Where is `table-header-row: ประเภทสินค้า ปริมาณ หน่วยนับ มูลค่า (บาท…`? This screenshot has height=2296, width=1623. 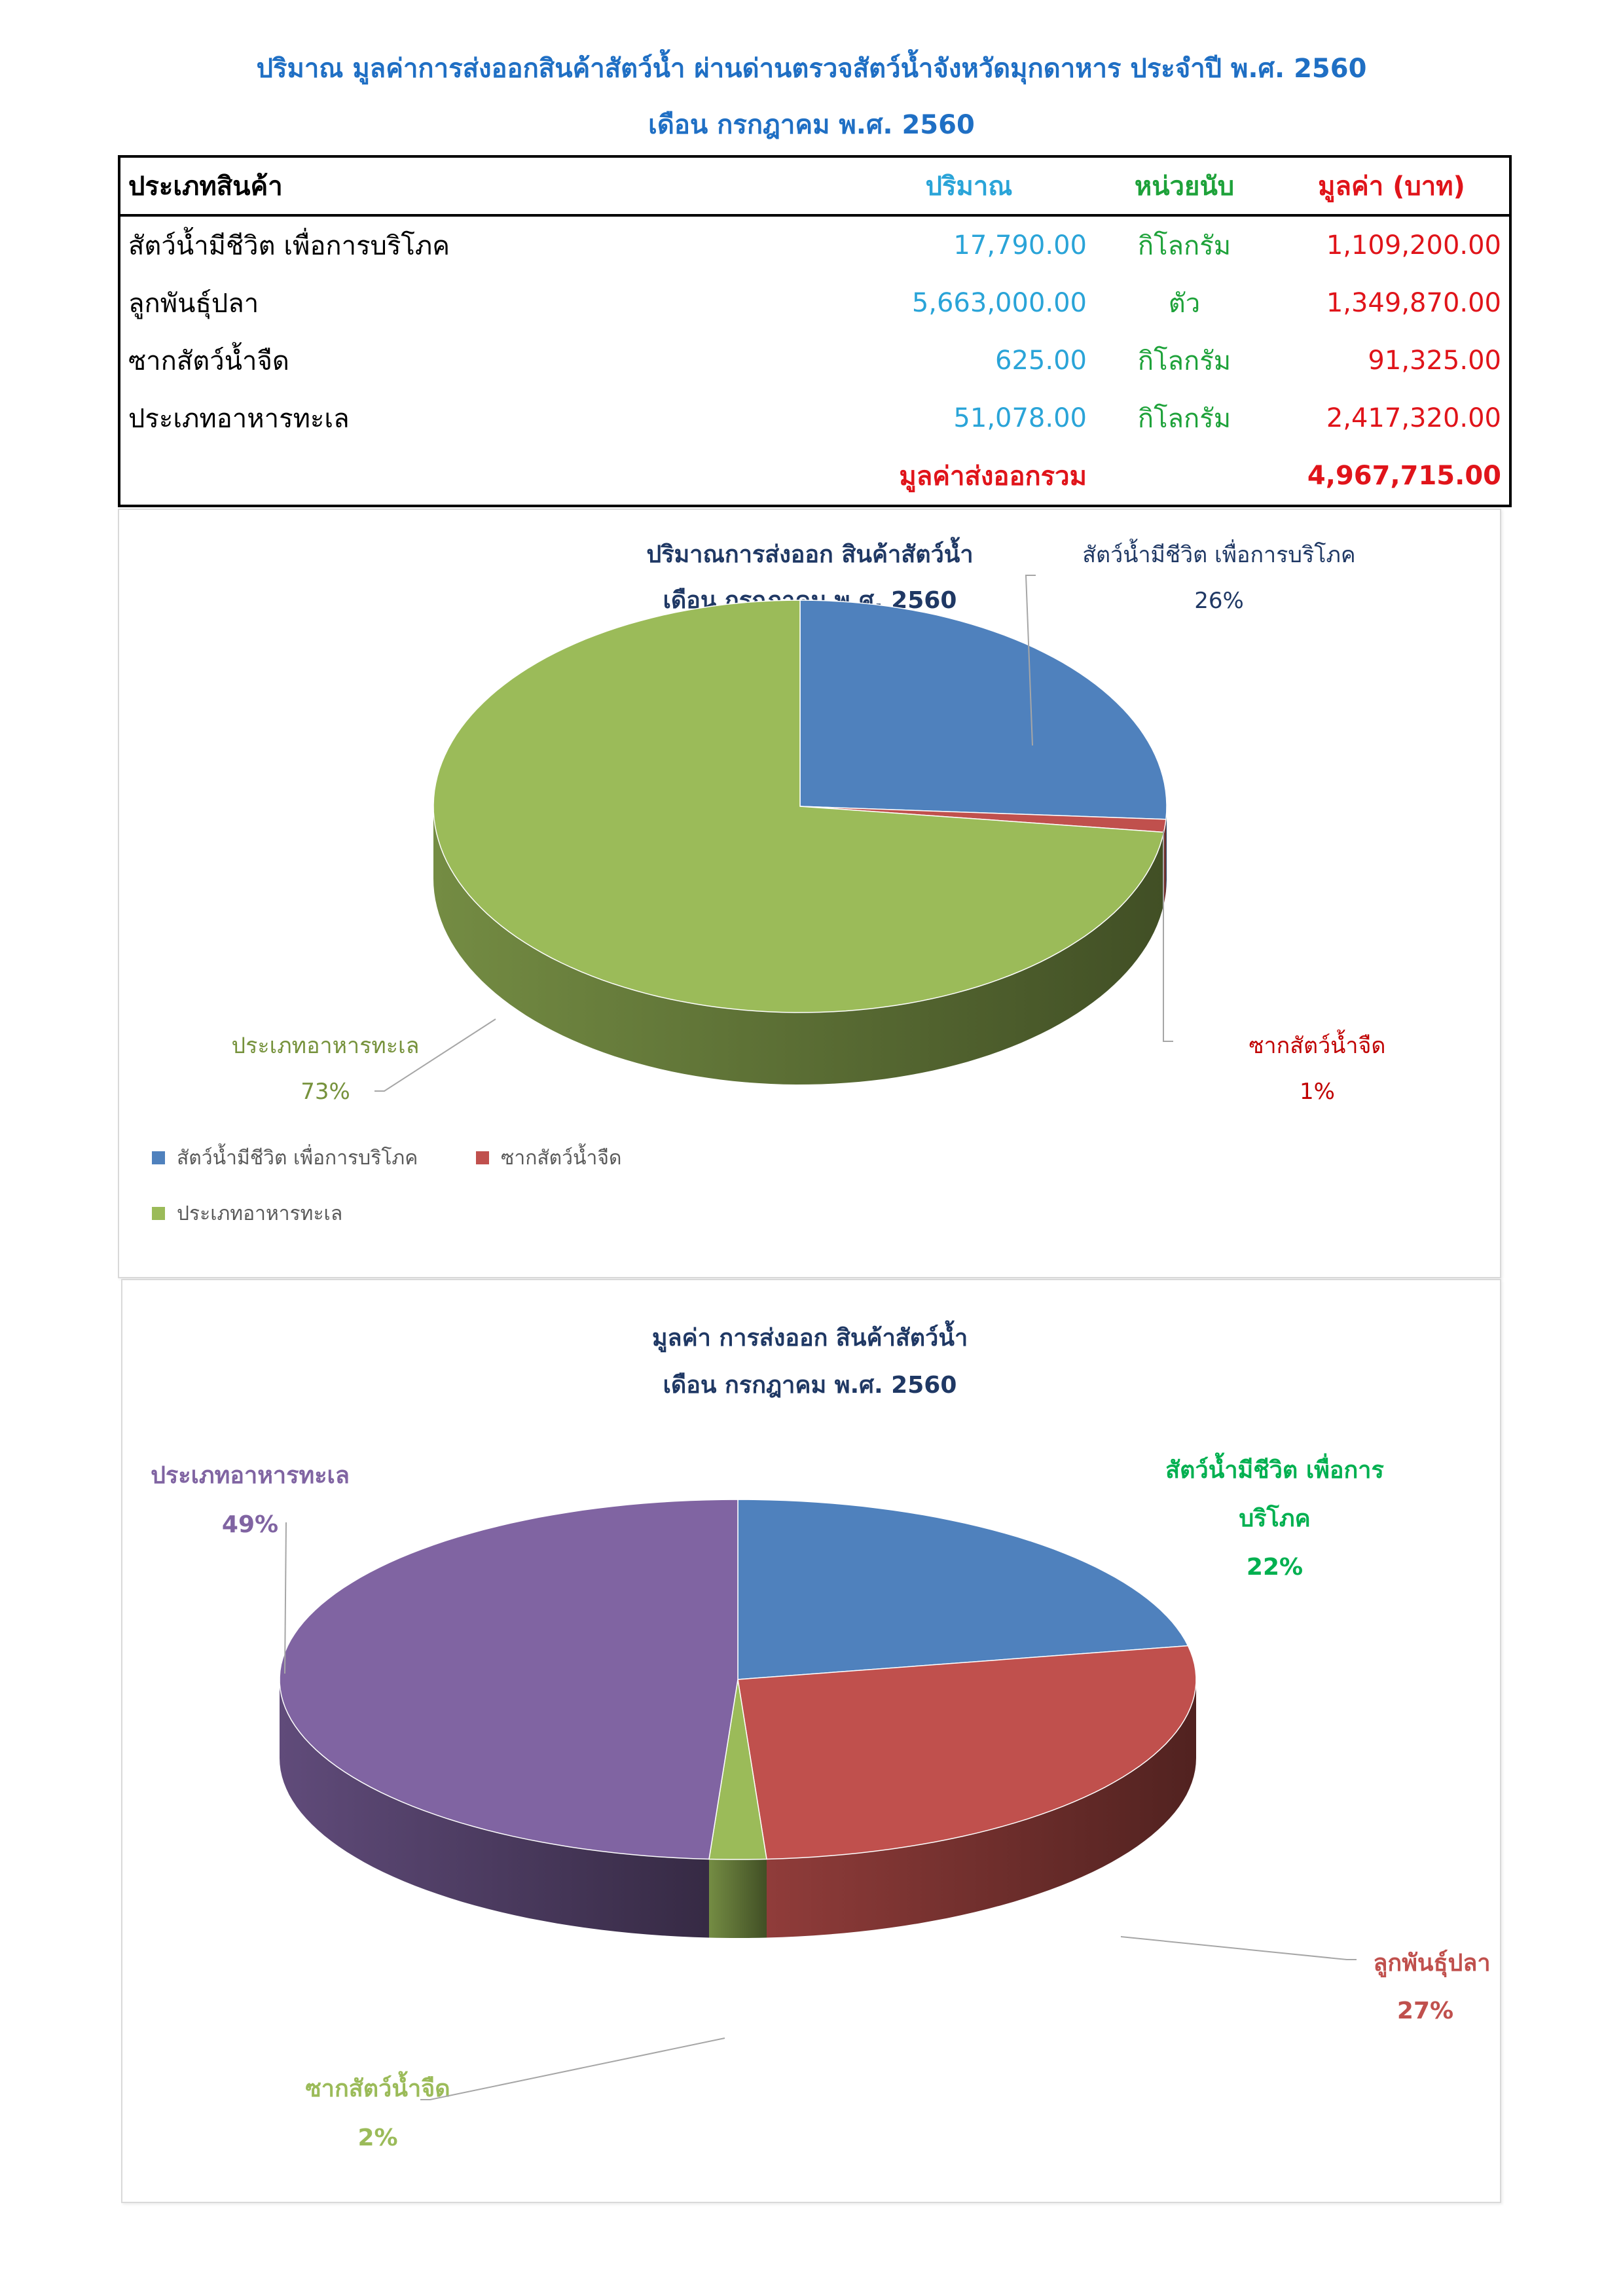
table-header-row: ประเภทสินค้า ปริมาณ หน่วยนับ มูลค่า (บาท… is located at coordinates (814, 186).